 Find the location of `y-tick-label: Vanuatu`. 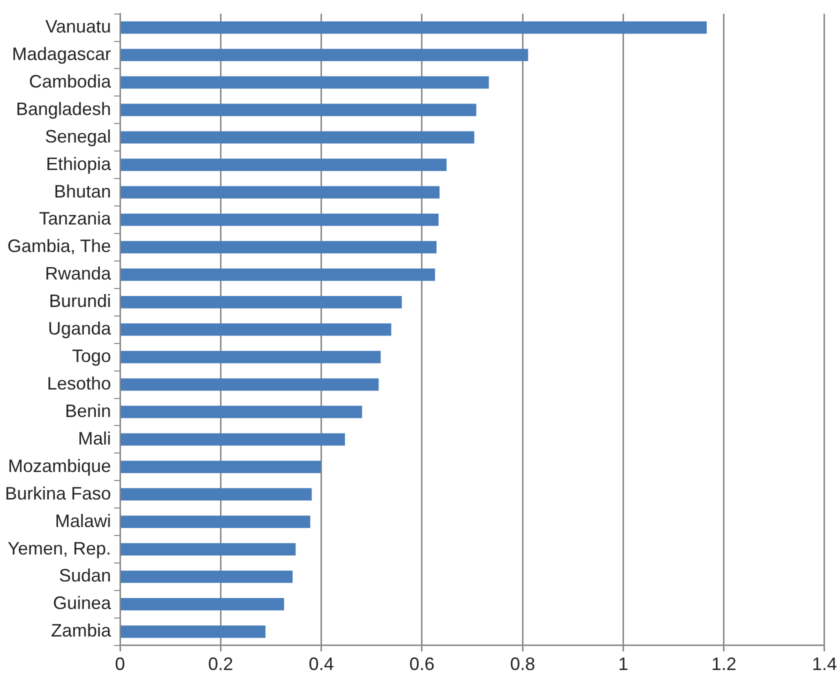

y-tick-label: Vanuatu is located at coordinates (78, 26).